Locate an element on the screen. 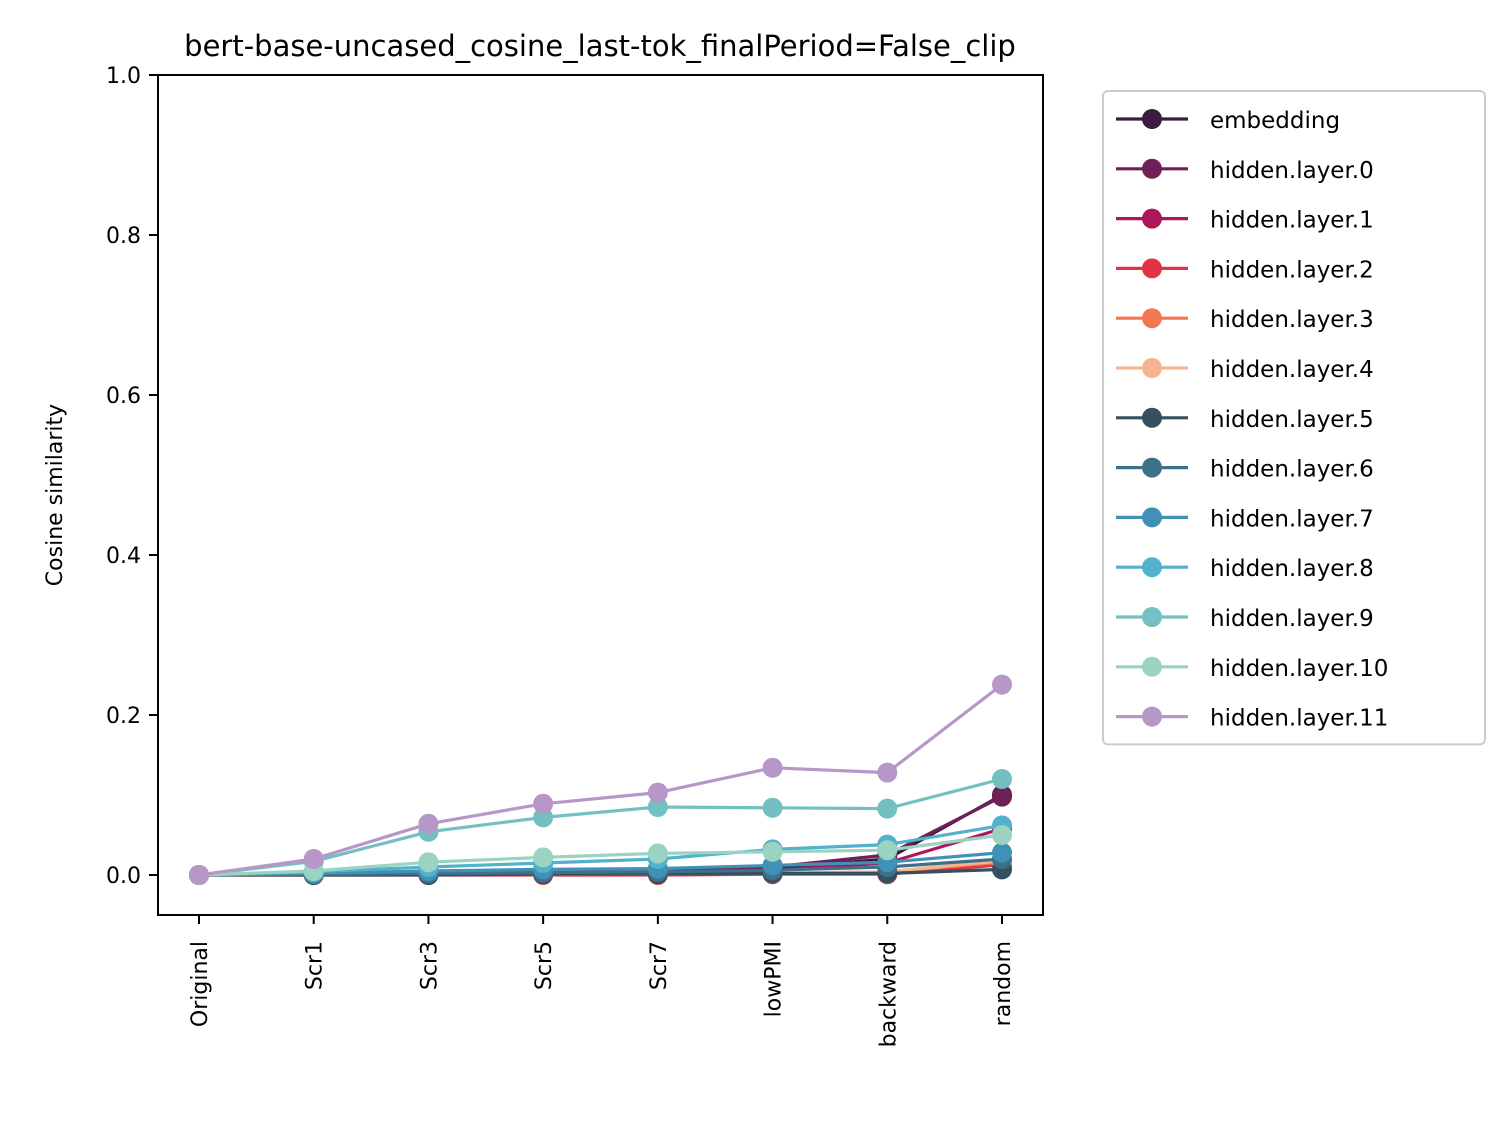 The width and height of the screenshot is (1509, 1124). x-tick-label: backward is located at coordinates (888, 994).